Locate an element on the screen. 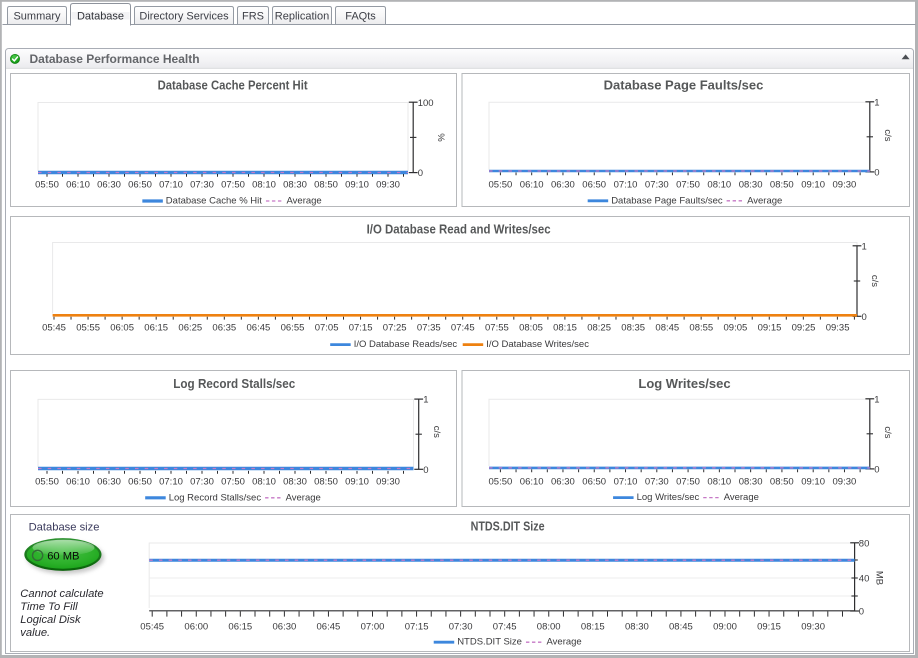 The image size is (918, 658). svg-text: Cannot calculate is located at coordinates (61, 594).